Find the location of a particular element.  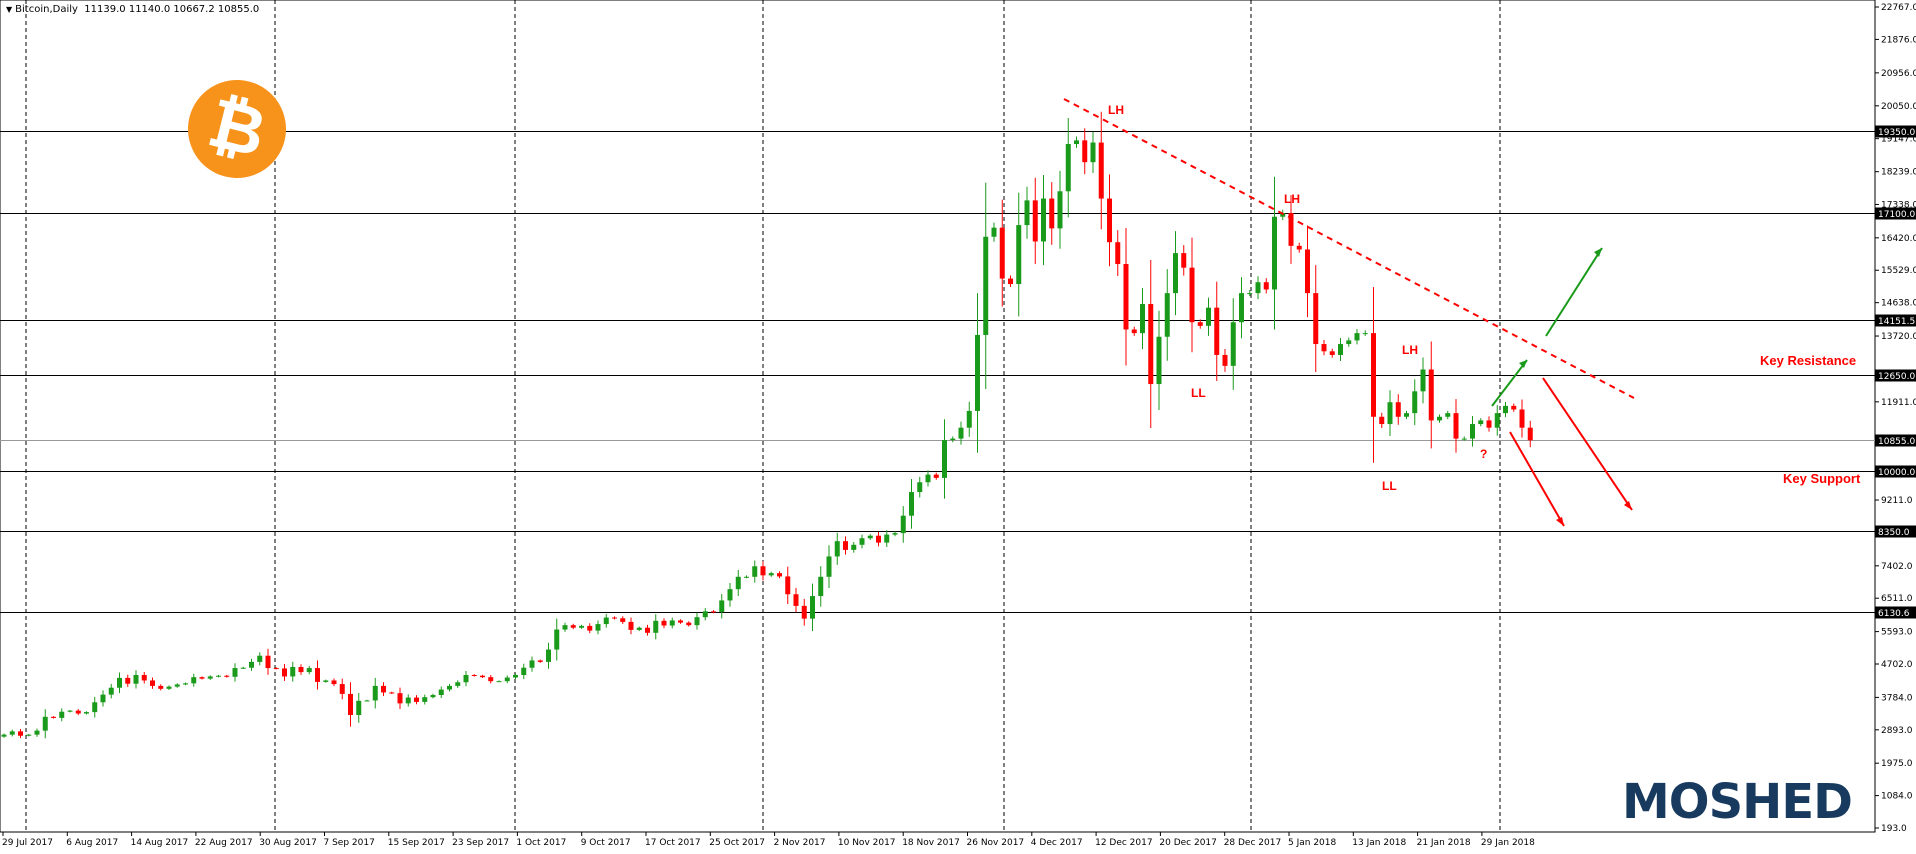

ohlc-readout: 11139.0 11140.0 10667.2 10855.0 is located at coordinates (172, 9).